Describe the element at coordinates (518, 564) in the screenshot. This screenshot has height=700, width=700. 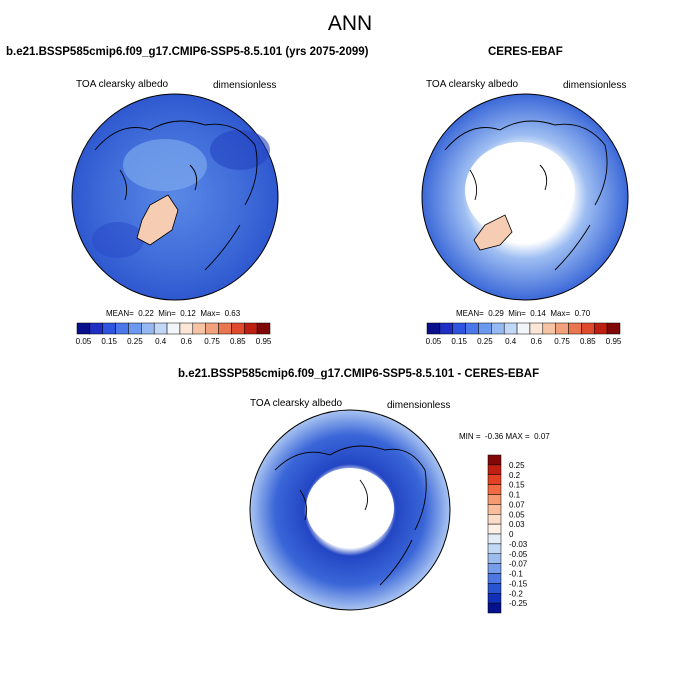
I see `colorbar-tick-label: -0.07` at that location.